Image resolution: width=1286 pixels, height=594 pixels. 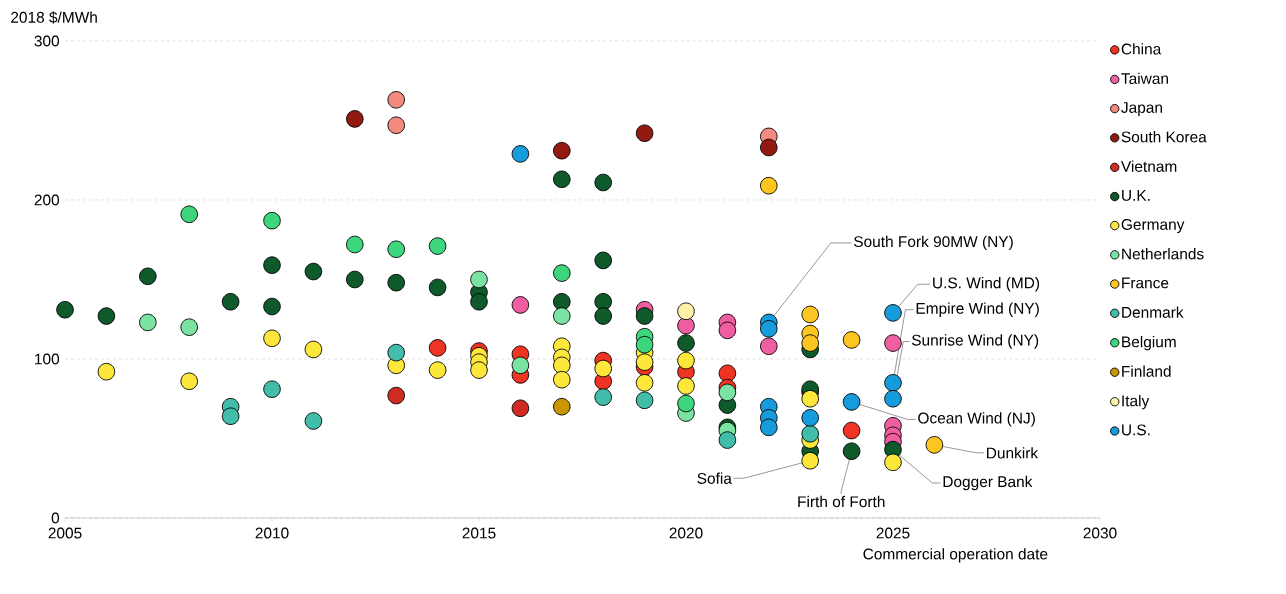 I want to click on x-tick-label: 2030, so click(x=1100, y=533).